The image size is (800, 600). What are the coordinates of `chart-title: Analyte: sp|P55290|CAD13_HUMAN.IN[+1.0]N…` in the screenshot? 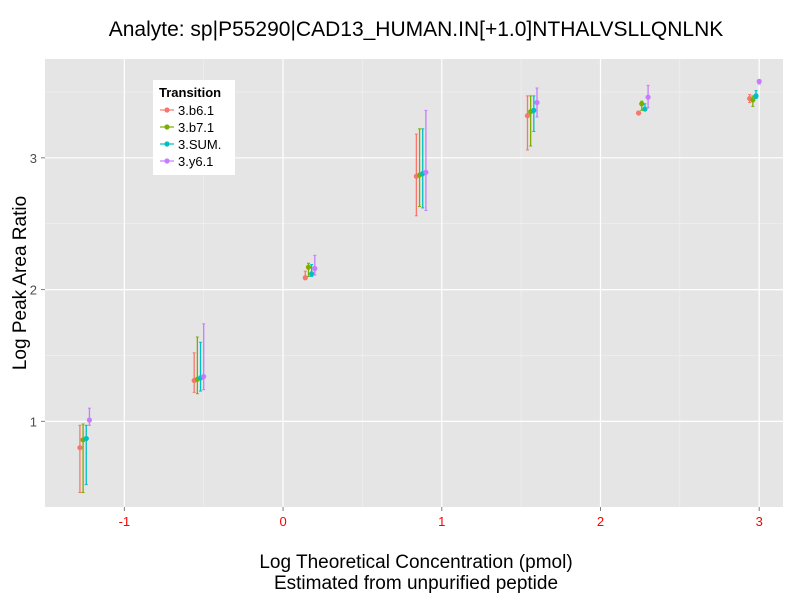 It's located at (416, 29).